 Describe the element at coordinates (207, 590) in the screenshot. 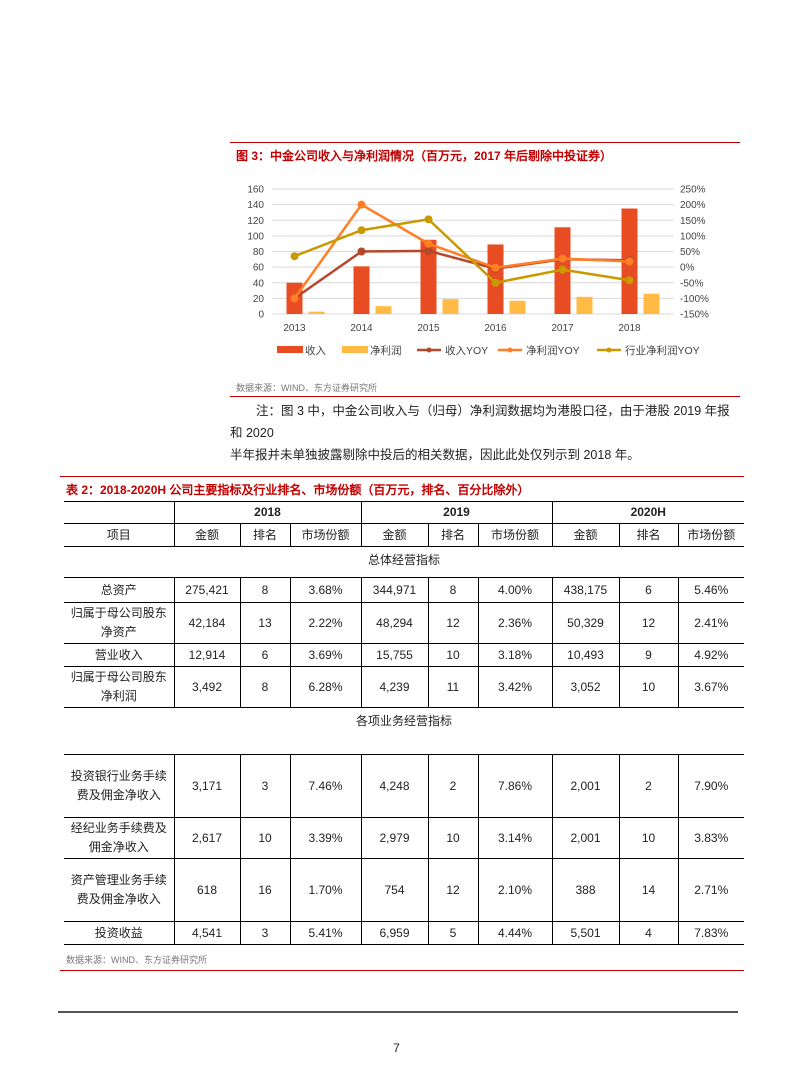

I see `cell-amount: 275,421` at that location.